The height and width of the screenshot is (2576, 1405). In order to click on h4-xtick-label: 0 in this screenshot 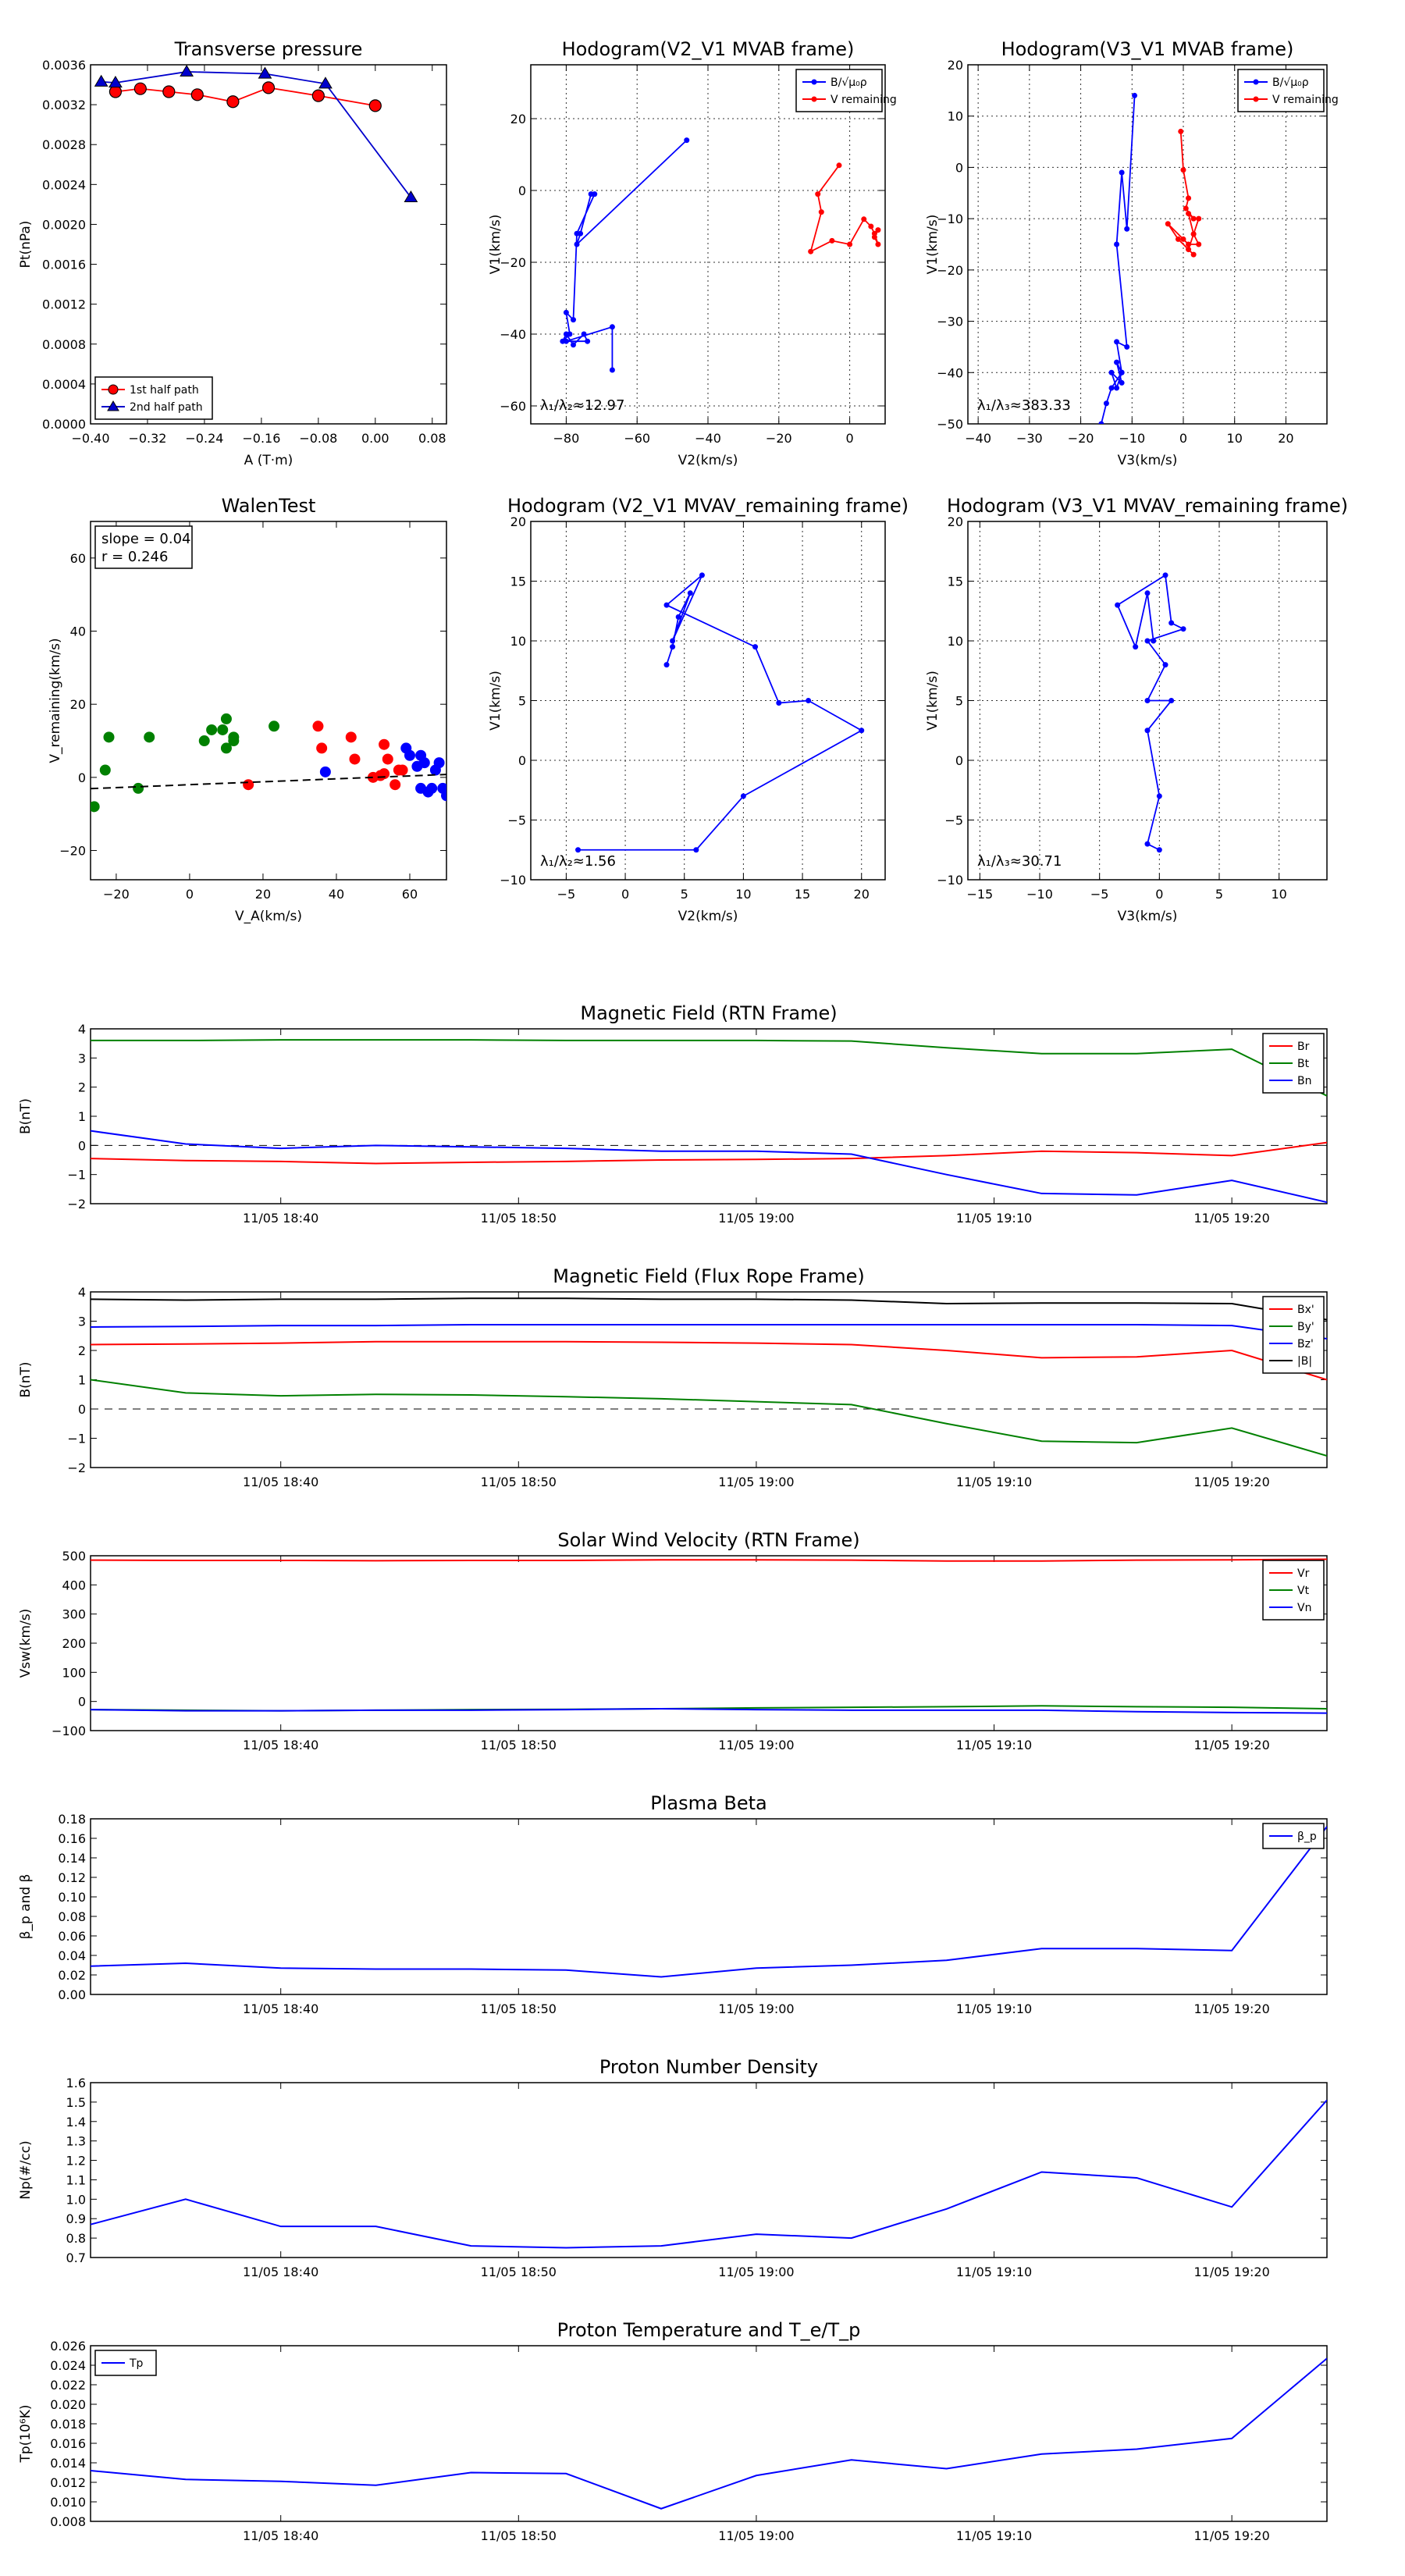, I will do `click(1159, 894)`.